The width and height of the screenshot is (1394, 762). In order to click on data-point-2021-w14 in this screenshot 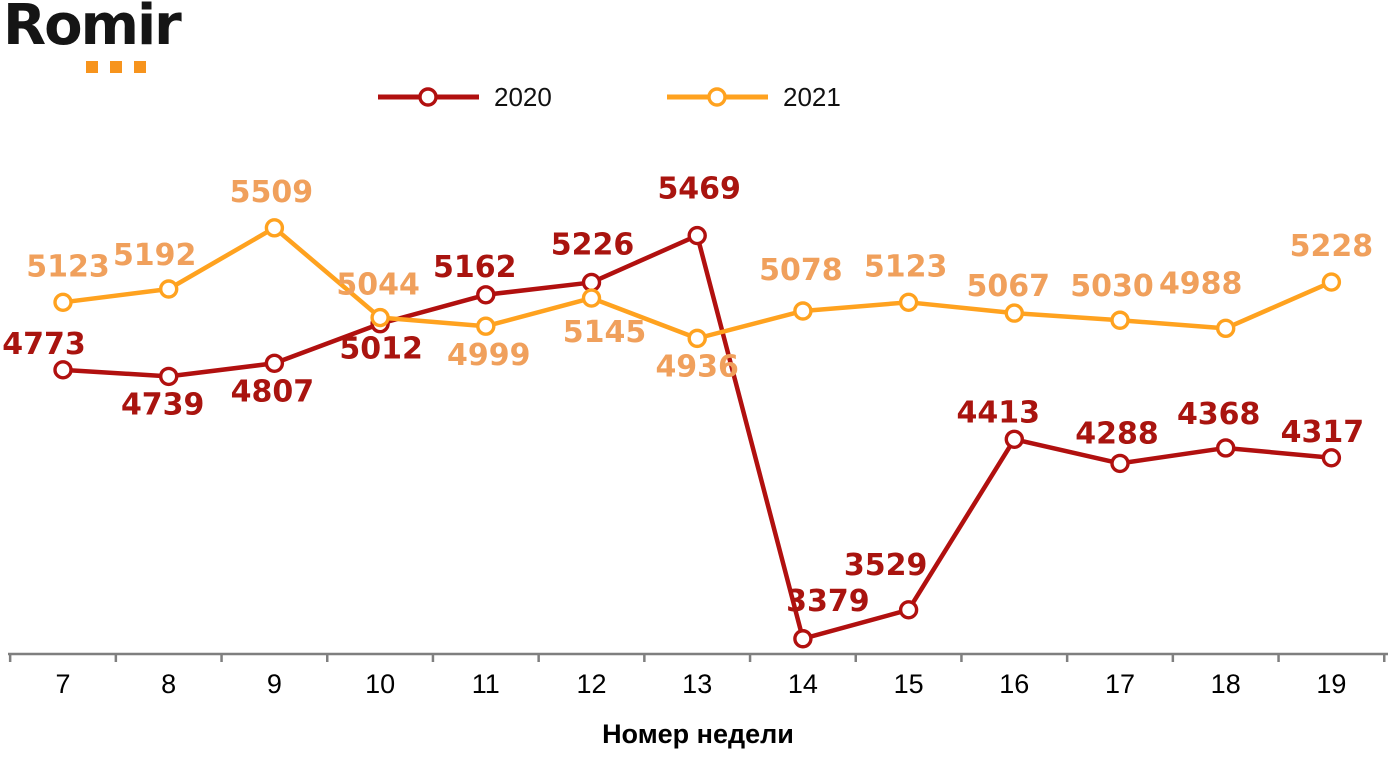, I will do `click(803, 311)`.